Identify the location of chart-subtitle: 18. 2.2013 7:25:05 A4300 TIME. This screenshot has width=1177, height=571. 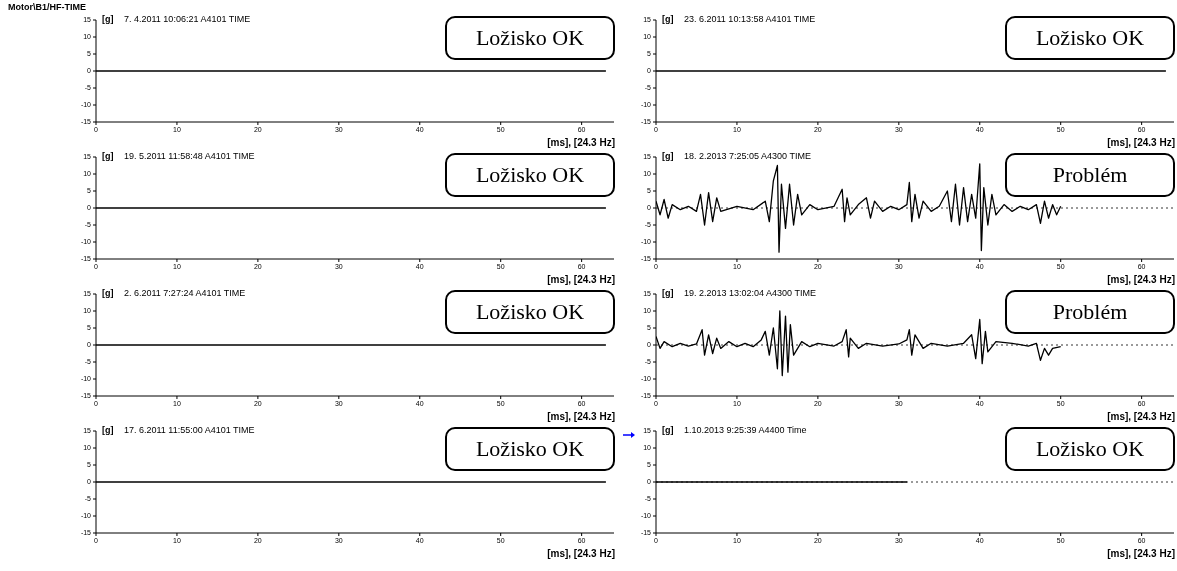
(747, 156).